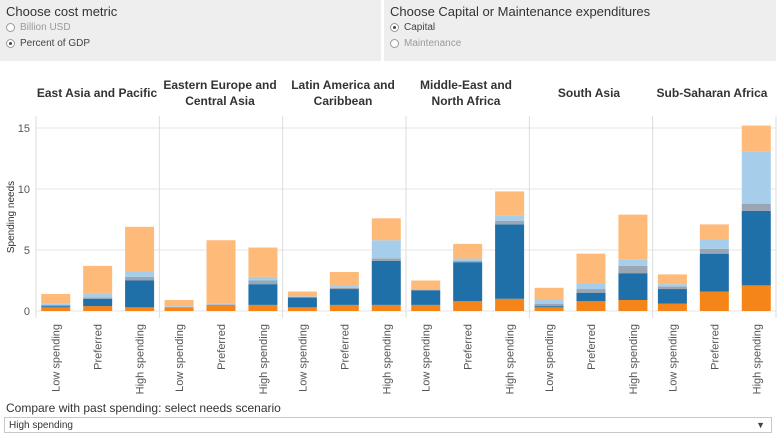  Describe the element at coordinates (55, 43) in the screenshot. I see `radio-label-percent-of-gdp: Percent of GDP` at that location.